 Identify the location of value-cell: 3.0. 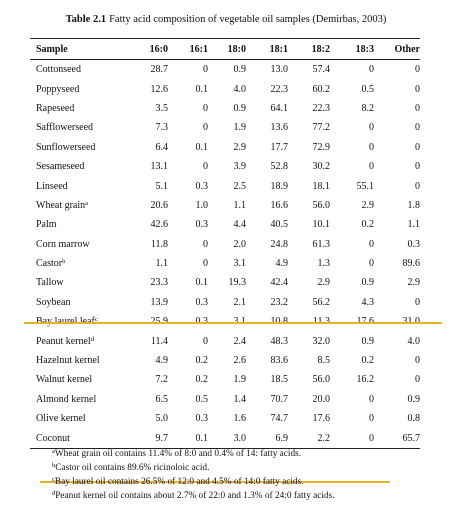
(227, 438).